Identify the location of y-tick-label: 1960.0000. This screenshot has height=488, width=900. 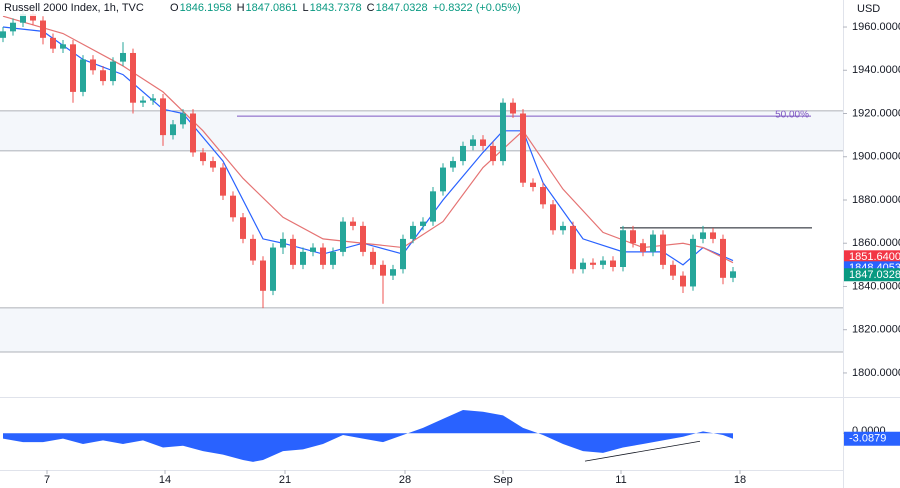
(876, 27).